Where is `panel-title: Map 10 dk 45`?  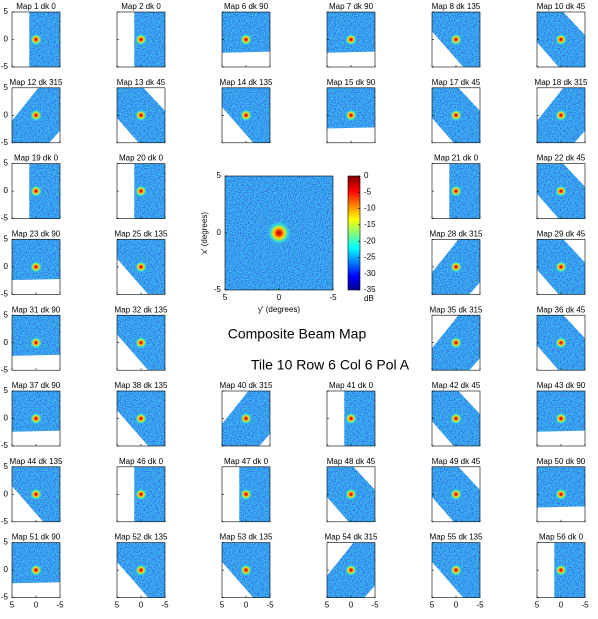 panel-title: Map 10 dk 45 is located at coordinates (561, 6).